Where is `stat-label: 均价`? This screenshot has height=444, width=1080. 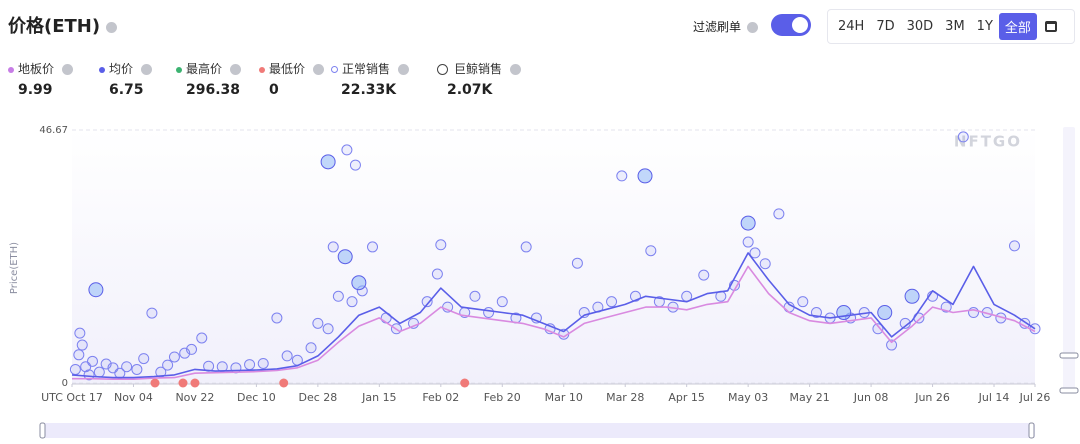 stat-label: 均价 is located at coordinates (126, 68).